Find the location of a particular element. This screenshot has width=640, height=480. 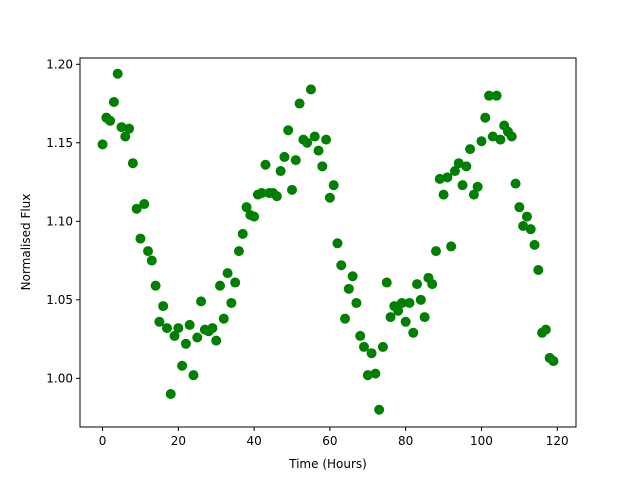

x-tick-label: 80 is located at coordinates (405, 441).